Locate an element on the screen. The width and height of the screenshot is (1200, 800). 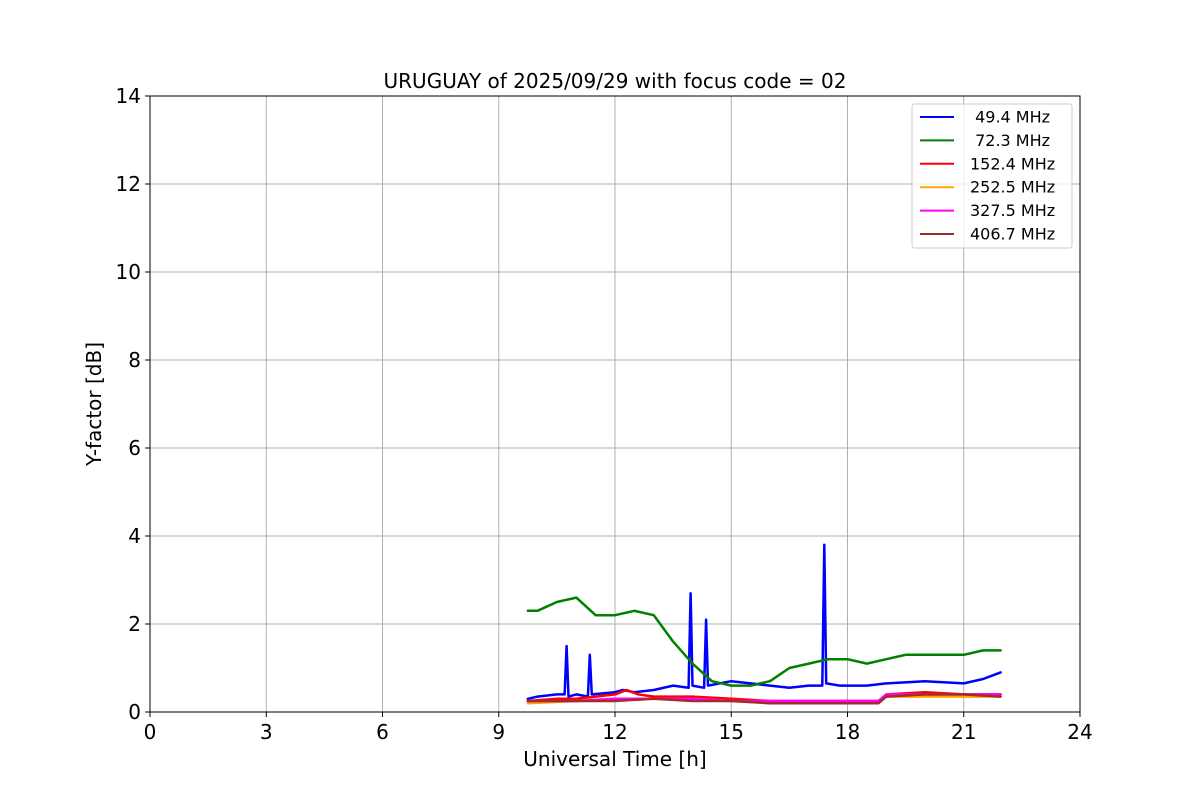
x-tick-label: 3 is located at coordinates (266, 732).